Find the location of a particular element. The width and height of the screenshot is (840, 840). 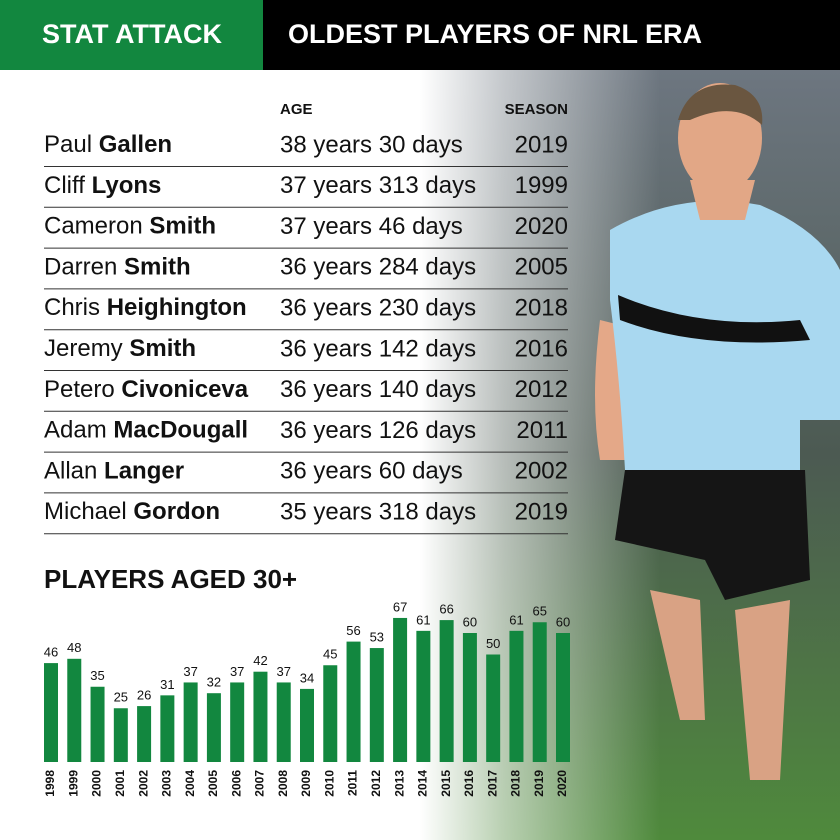

column-header: SEASON is located at coordinates (536, 109).